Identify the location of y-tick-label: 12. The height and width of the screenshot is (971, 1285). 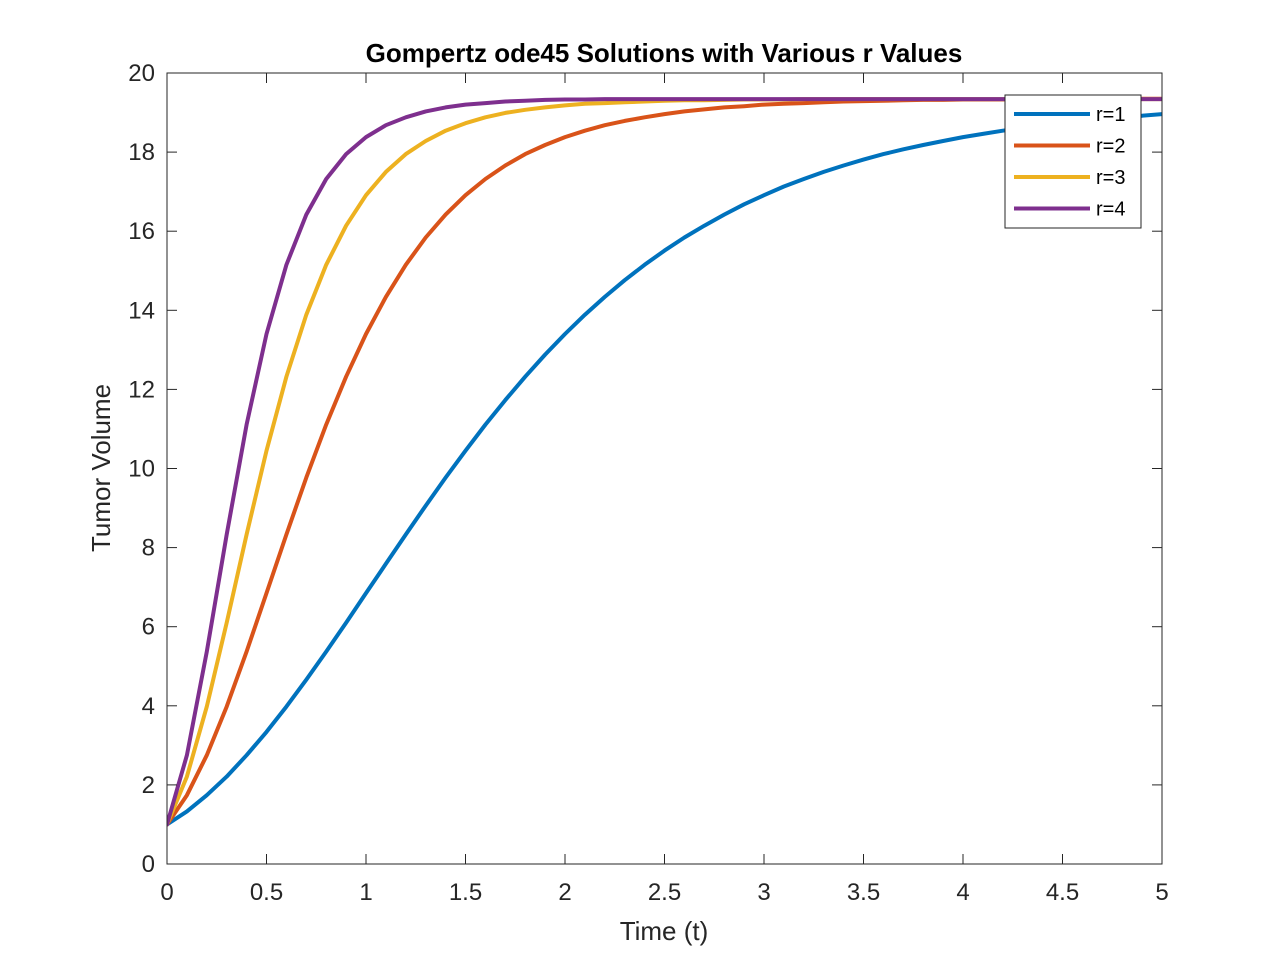
(141, 389).